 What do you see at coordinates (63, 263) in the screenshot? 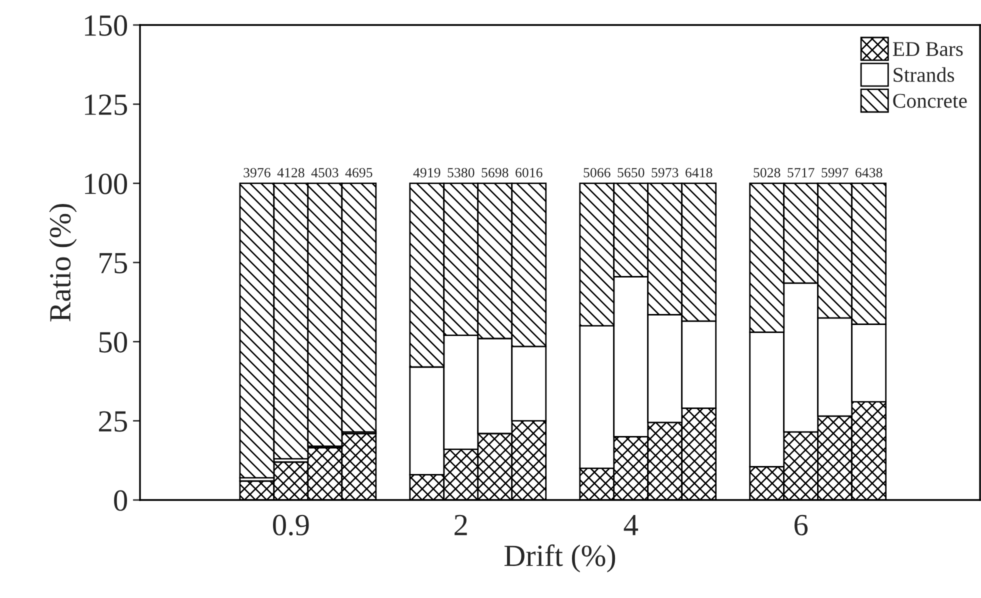
I see `y-axis-title: Ratio (%)` at bounding box center [63, 263].